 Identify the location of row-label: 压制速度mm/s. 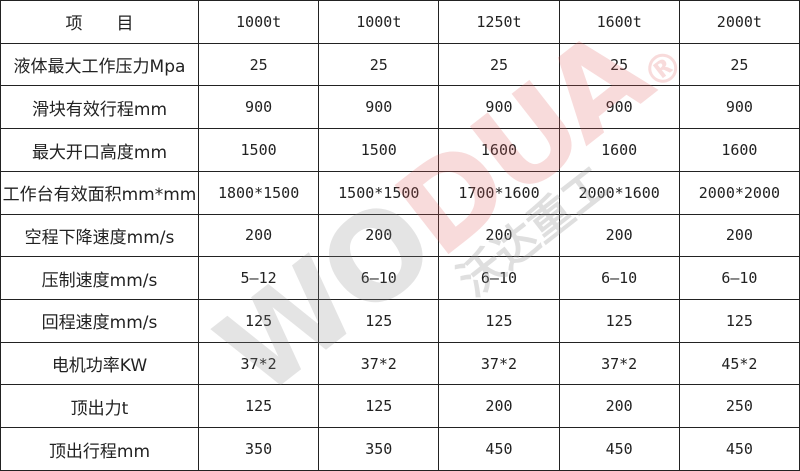
(99, 278).